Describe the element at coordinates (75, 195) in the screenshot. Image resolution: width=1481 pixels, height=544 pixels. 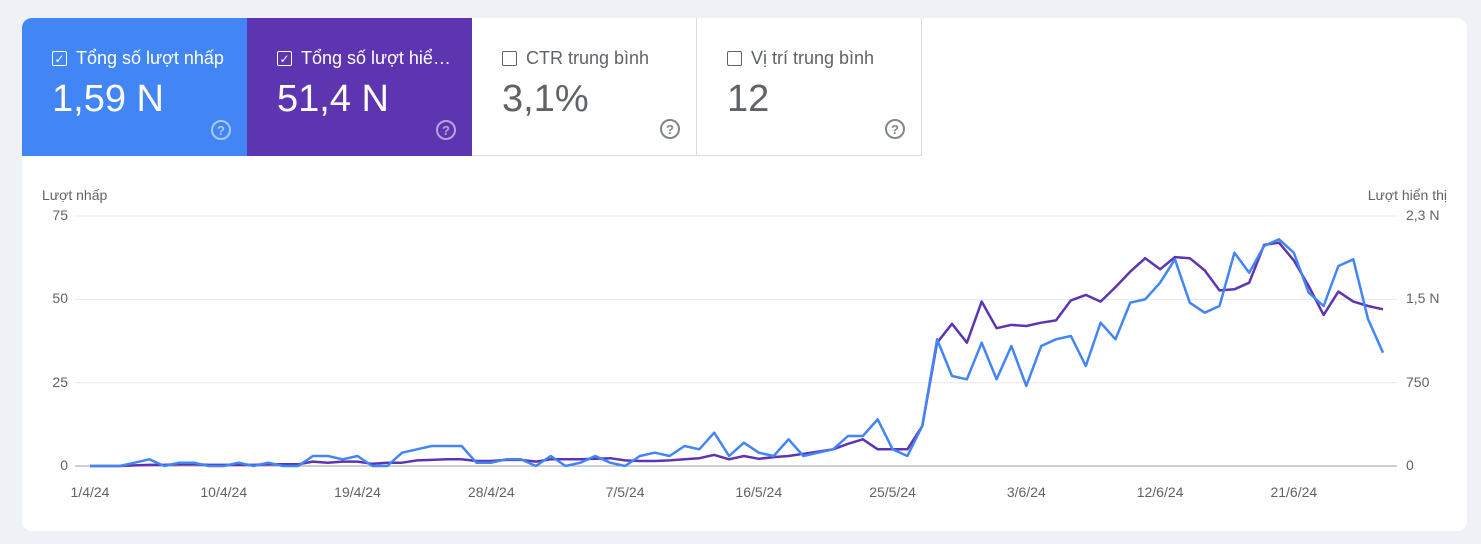
I see `left-axis-title: Lượt nhấp` at that location.